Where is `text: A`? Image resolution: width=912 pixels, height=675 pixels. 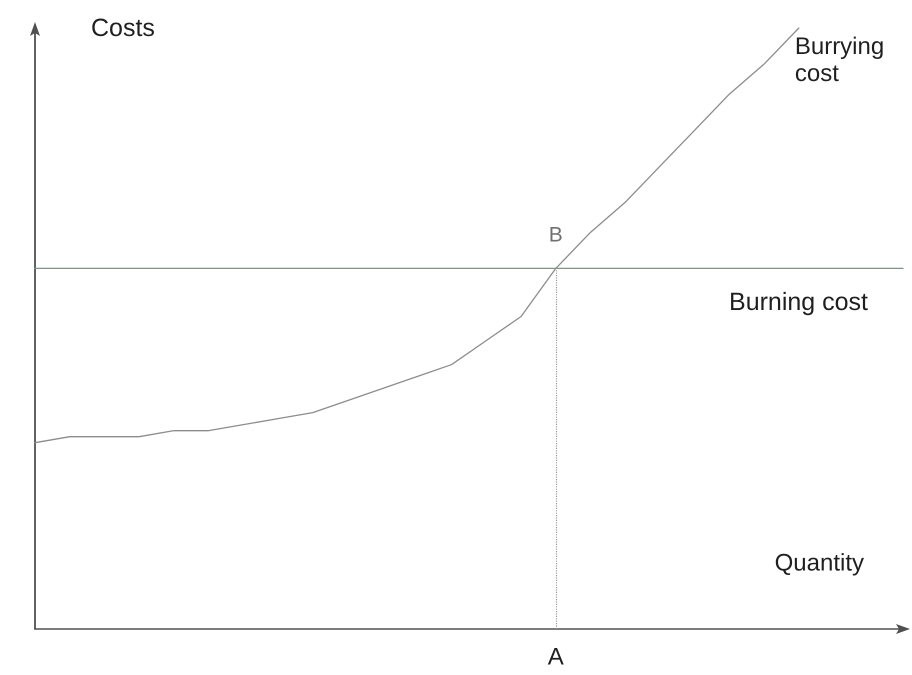
text: A is located at coordinates (556, 657).